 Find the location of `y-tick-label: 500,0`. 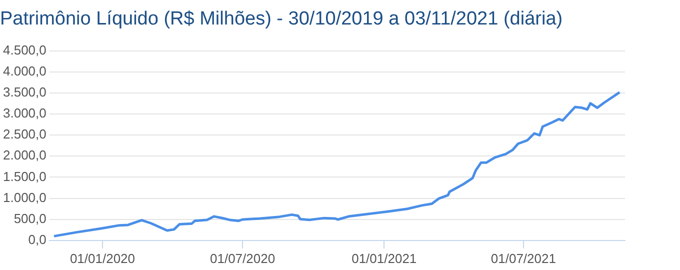

y-tick-label: 500,0 is located at coordinates (30, 218).